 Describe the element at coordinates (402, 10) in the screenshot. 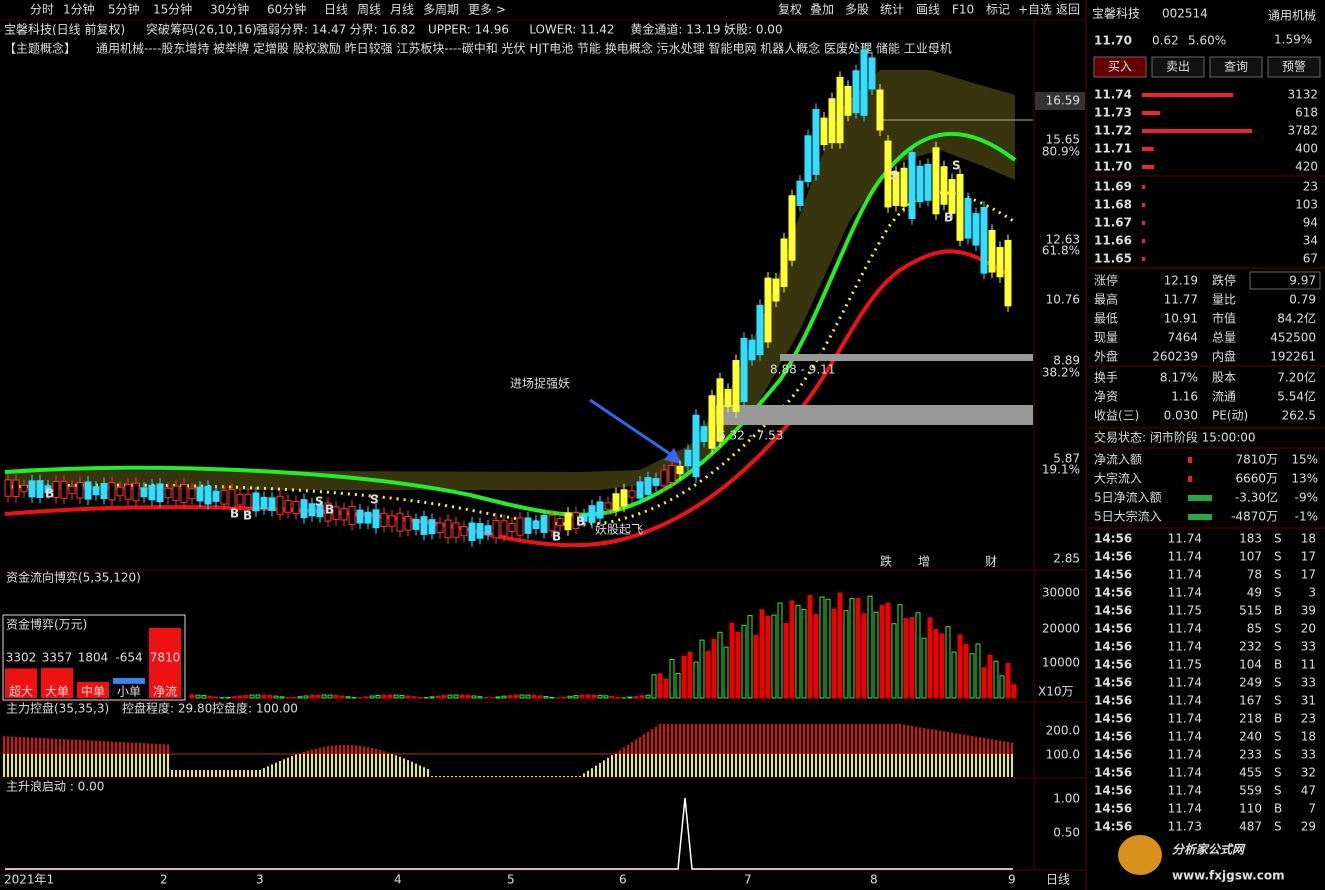

I see `period-tab: 月线` at that location.